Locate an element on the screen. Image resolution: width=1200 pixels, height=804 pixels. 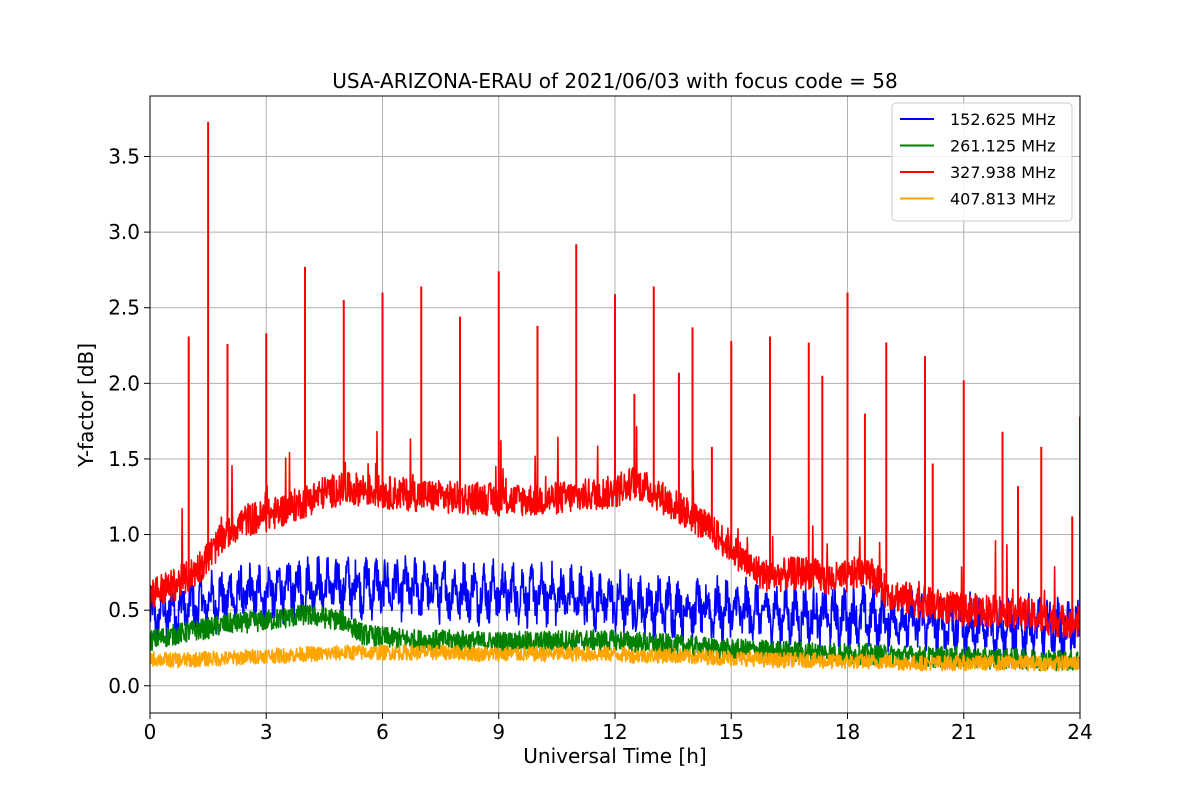
y-tick-label: 0.0 is located at coordinates (124, 686).